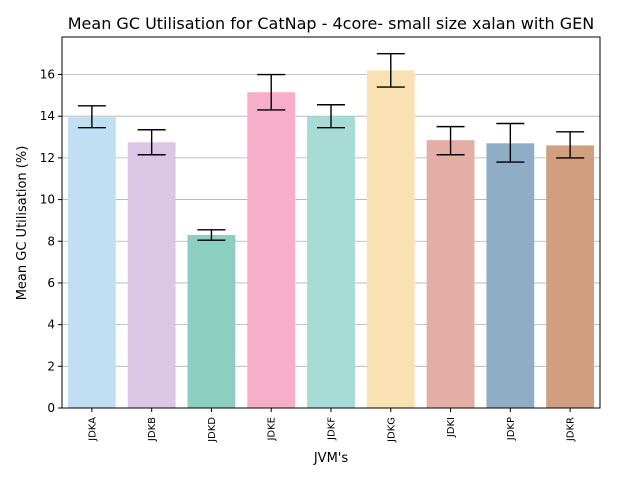 This screenshot has height=480, width=640. Describe the element at coordinates (22, 223) in the screenshot. I see `y-axis-label: Mean GC Utilisation (%)` at that location.